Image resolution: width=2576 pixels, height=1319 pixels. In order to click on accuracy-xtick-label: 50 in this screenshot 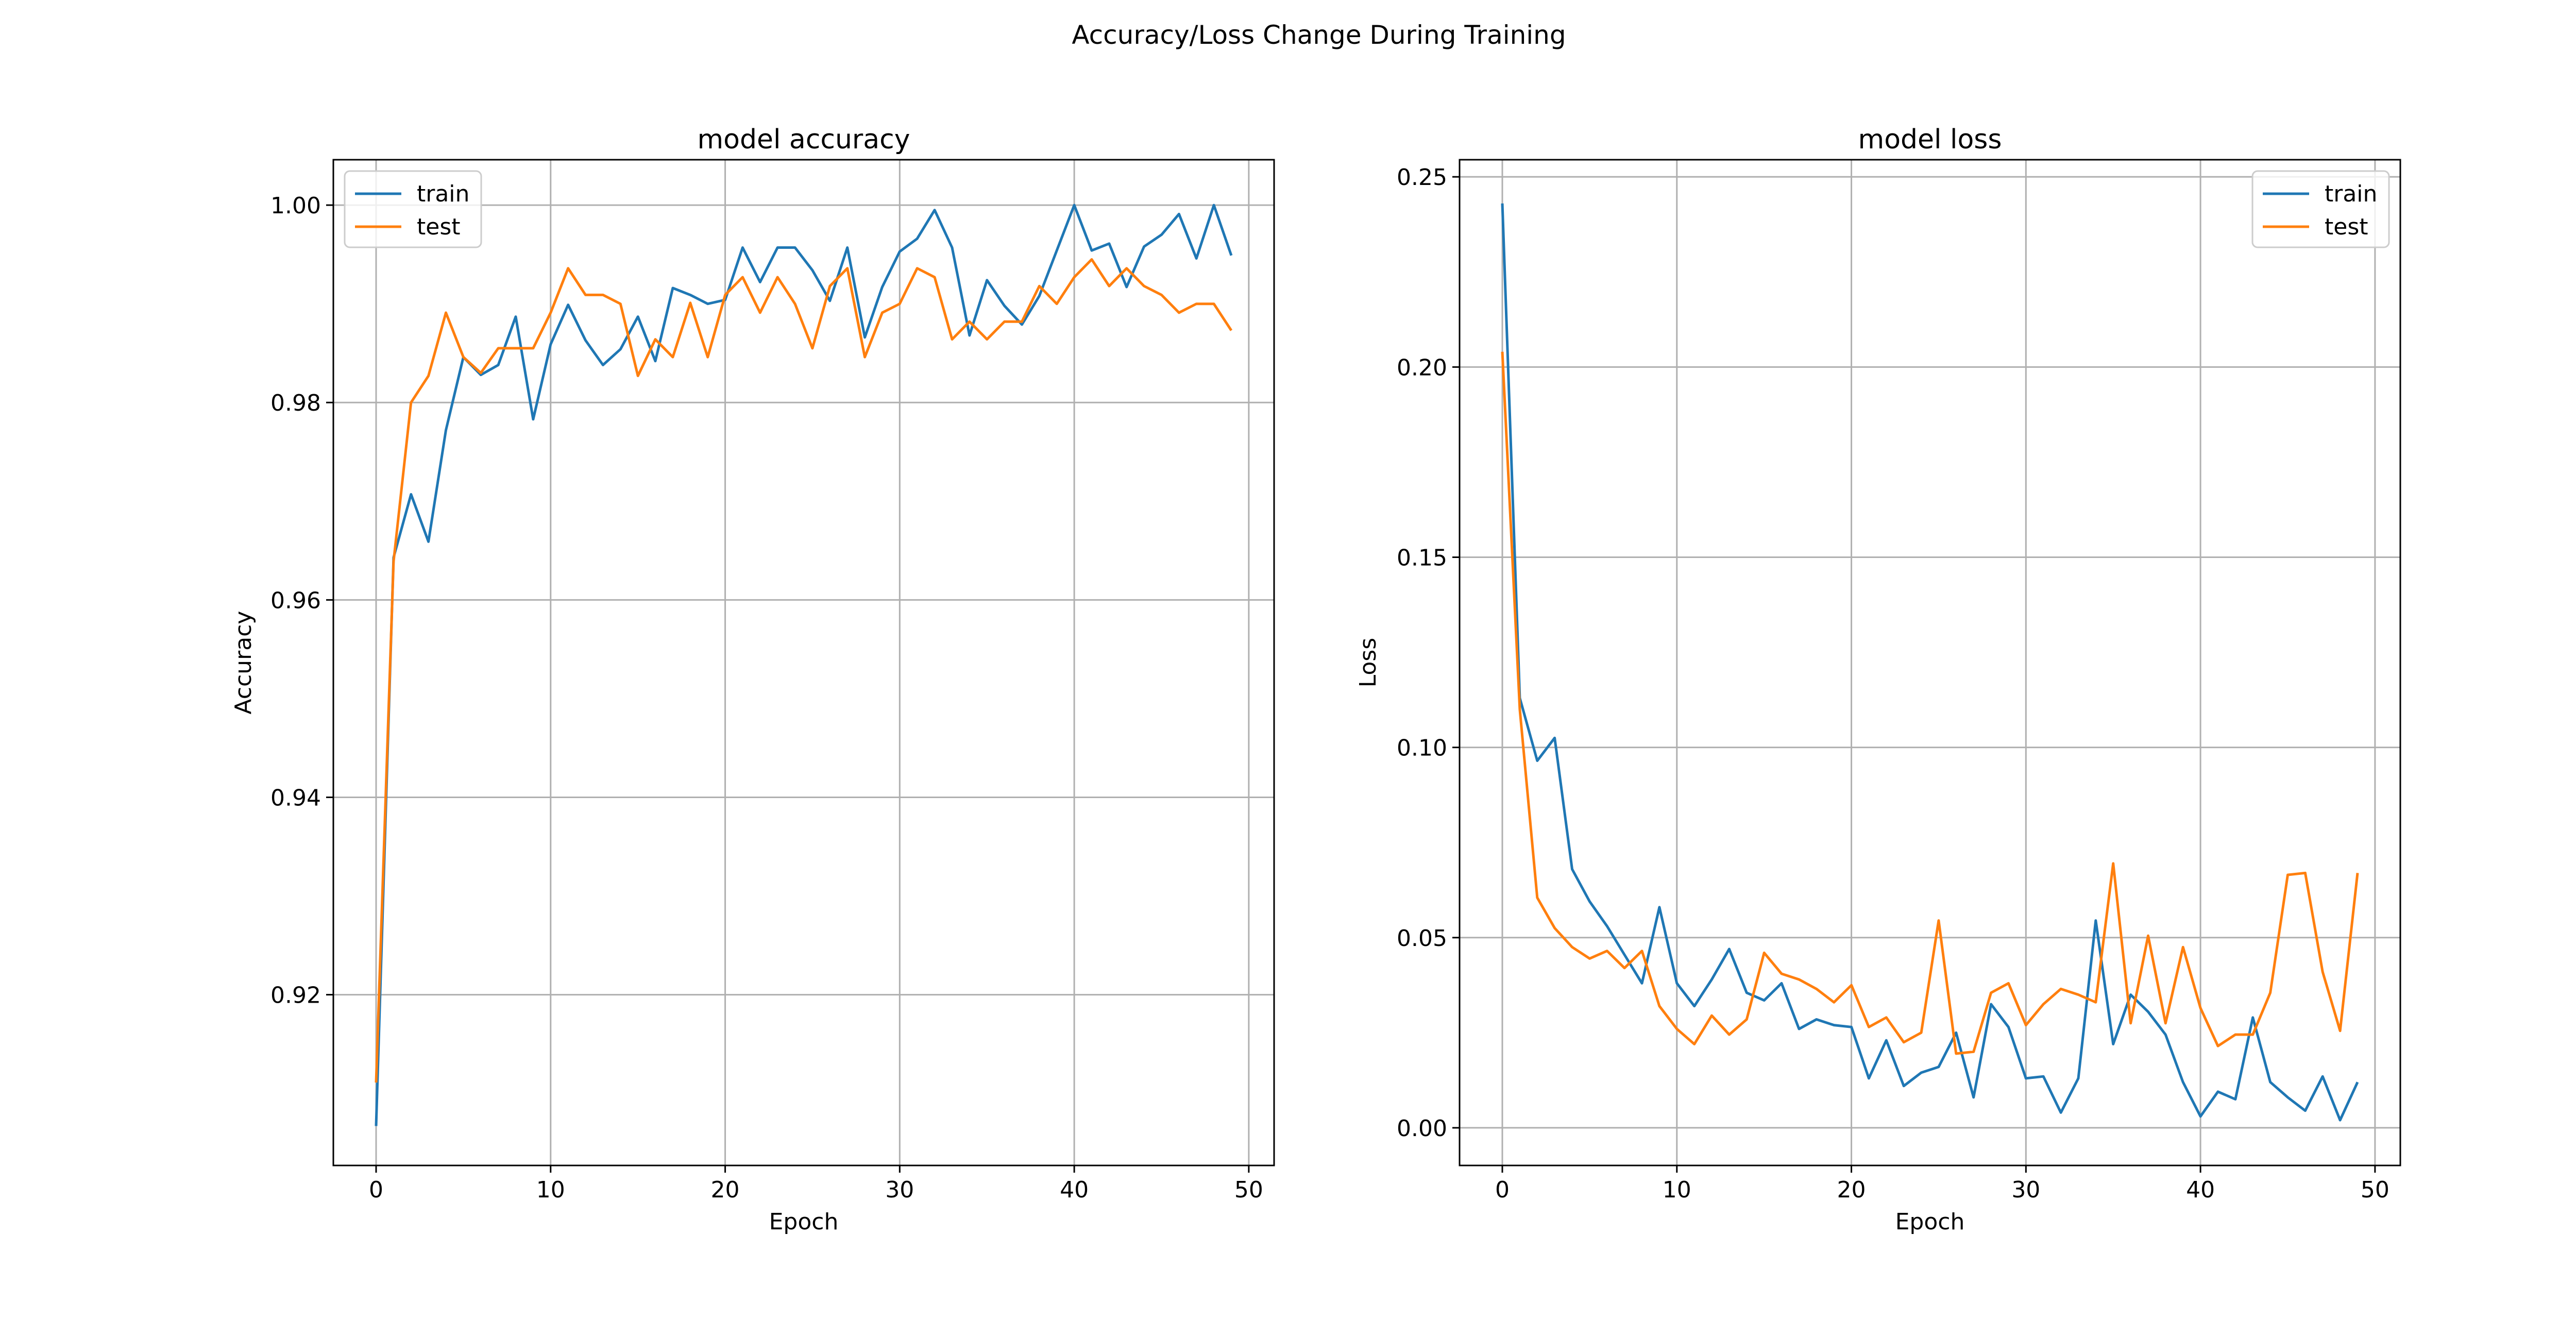, I will do `click(1248, 1190)`.